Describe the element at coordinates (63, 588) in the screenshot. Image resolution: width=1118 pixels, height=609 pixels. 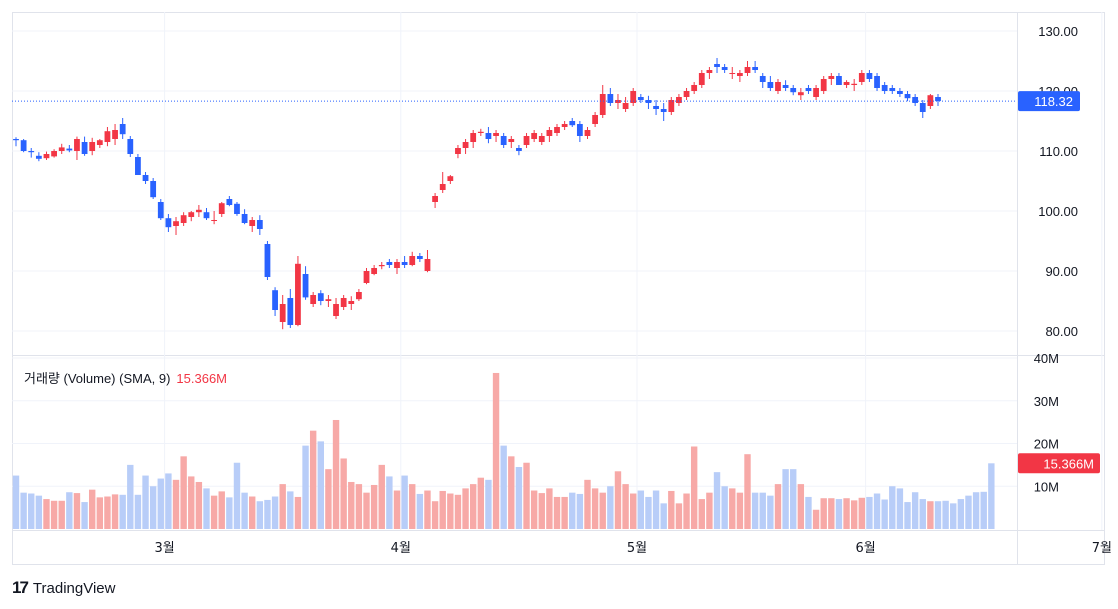
I see `tradingview-logo: 17 TradingView` at that location.